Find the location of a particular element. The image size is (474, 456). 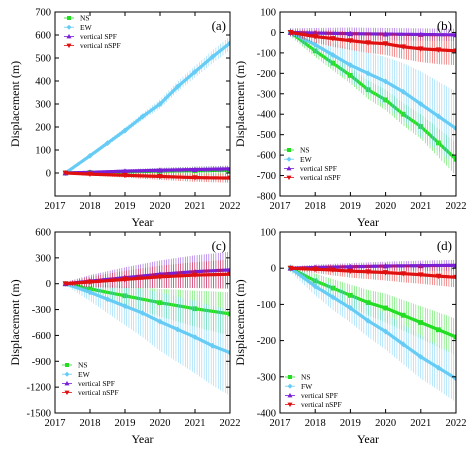

y-tick-label: 300 is located at coordinates (43, 105).